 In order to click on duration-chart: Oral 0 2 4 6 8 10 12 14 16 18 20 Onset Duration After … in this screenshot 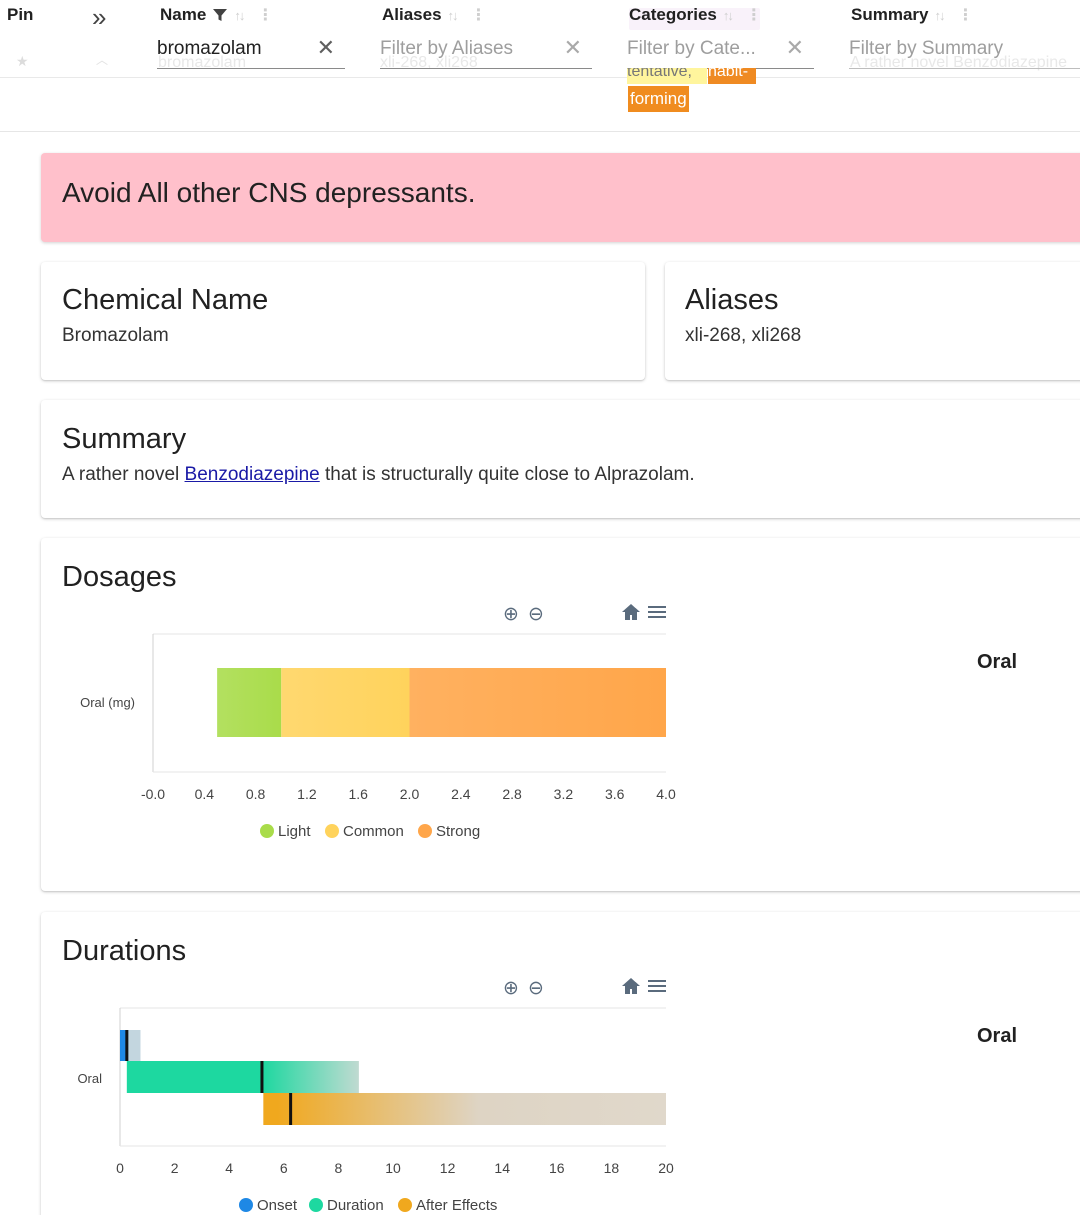, I will do `click(375, 1110)`.